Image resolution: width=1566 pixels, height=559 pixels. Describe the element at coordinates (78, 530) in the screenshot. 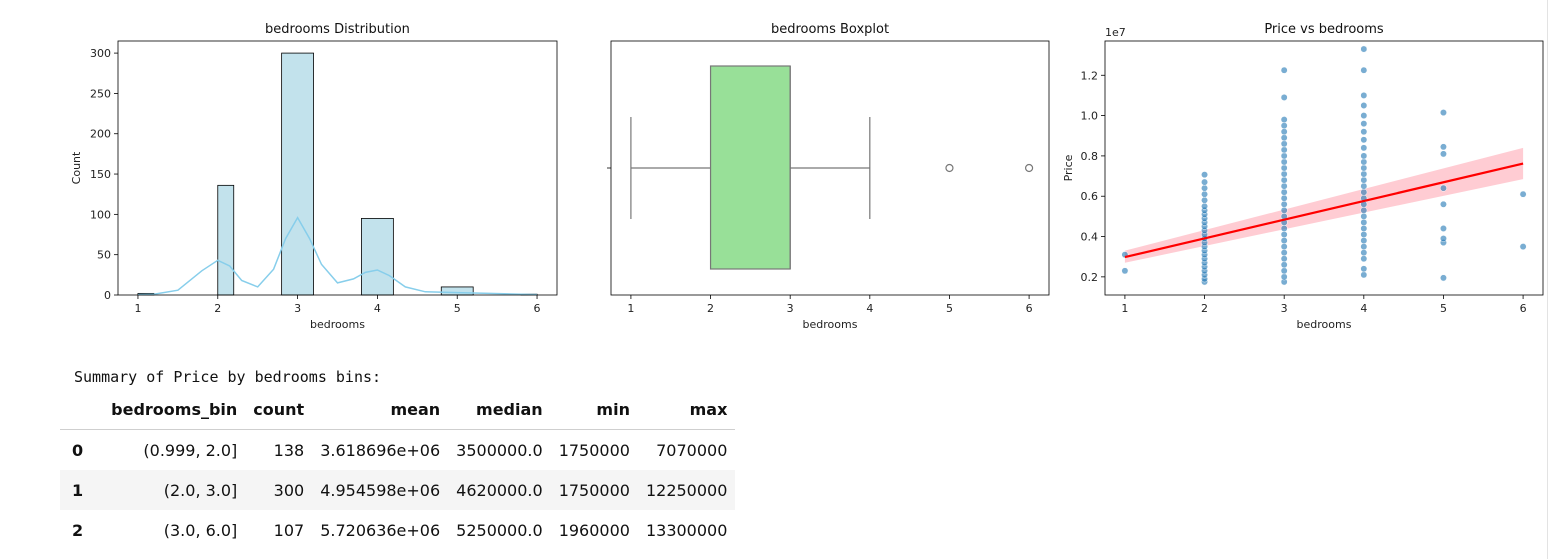

I see `row-index: 2` at that location.